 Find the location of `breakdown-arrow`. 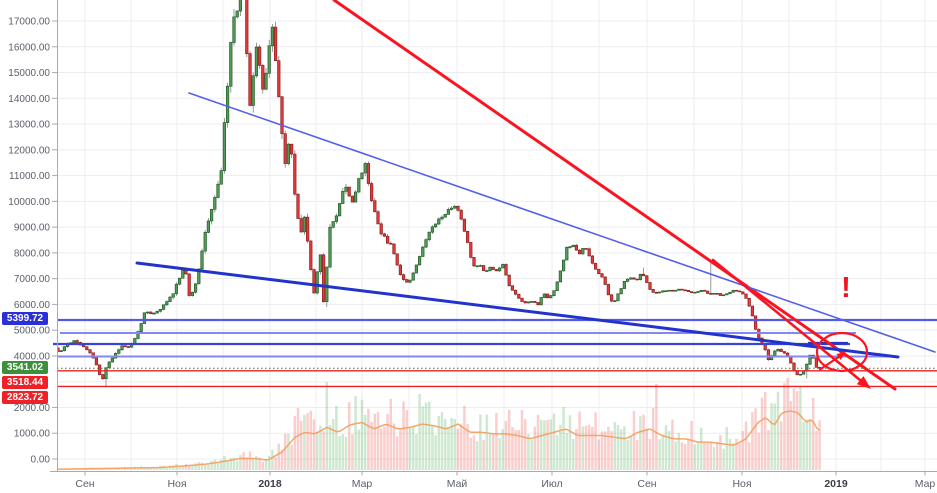

breakdown-arrow is located at coordinates (791, 323).